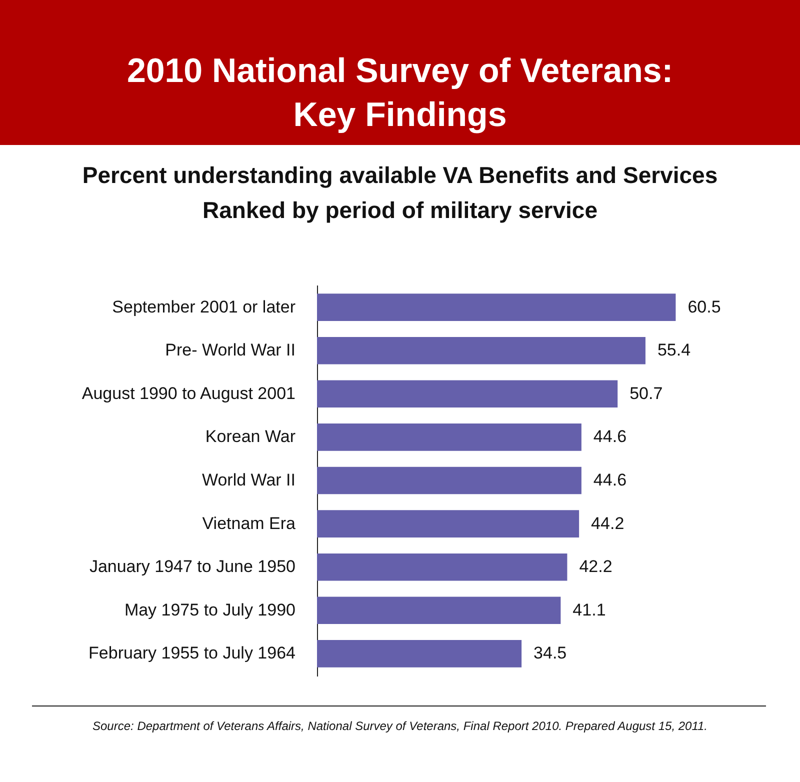  Describe the element at coordinates (204, 306) in the screenshot. I see `y-tick-label: September 2001 or later` at that location.